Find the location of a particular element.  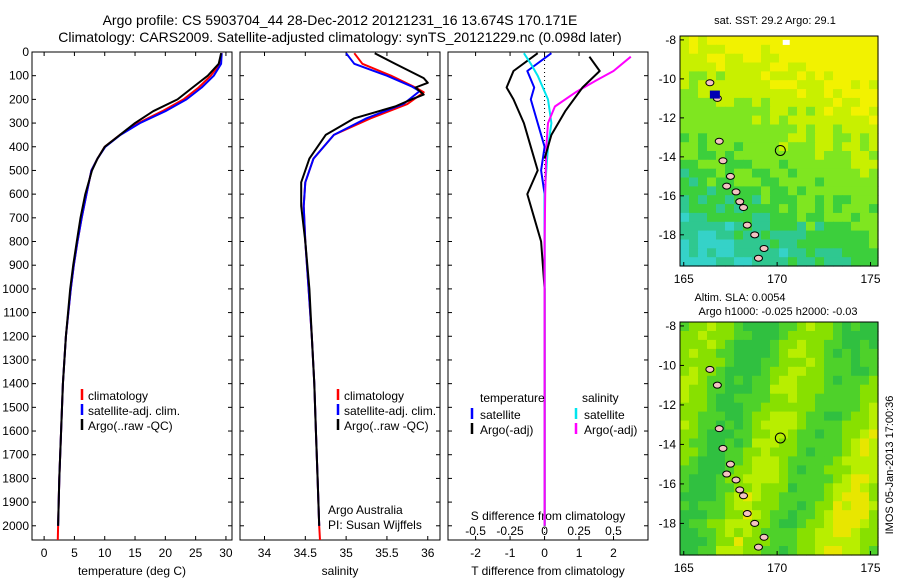

depth-tick-label: 100 is located at coordinates (19, 76).